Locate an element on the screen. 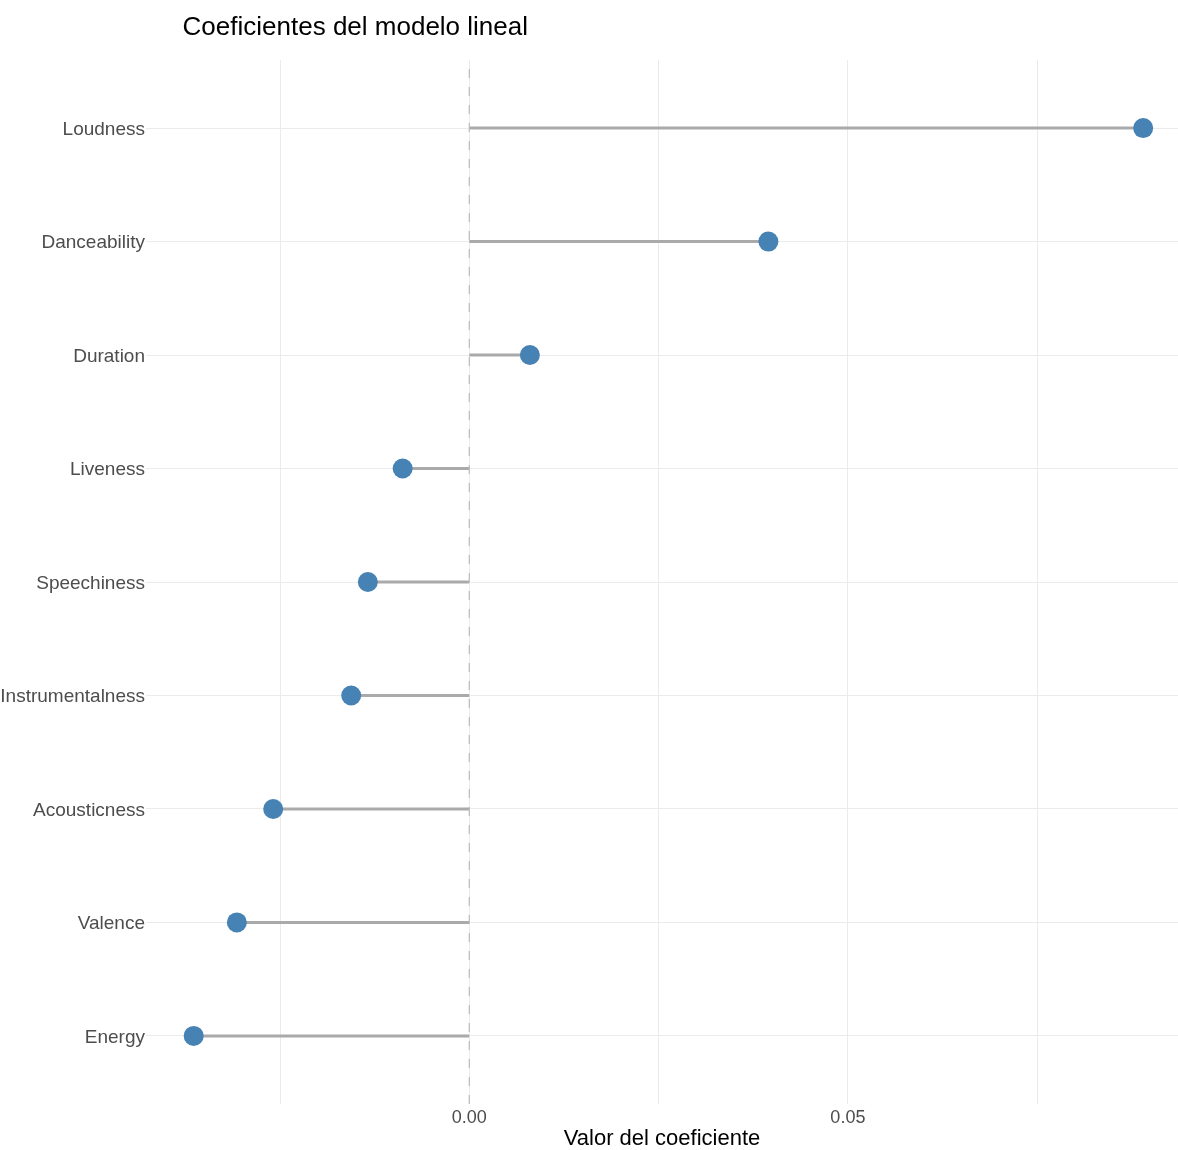 The image size is (1178, 1150). y-tick-label: Loudness is located at coordinates (103, 128).